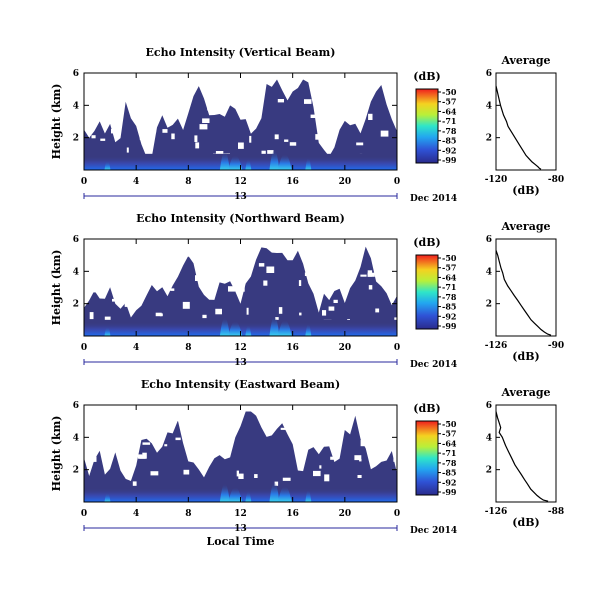 The height and width of the screenshot is (598, 615). Describe the element at coordinates (449, 131) in the screenshot. I see `colorbar-tick-label: -78` at that location.